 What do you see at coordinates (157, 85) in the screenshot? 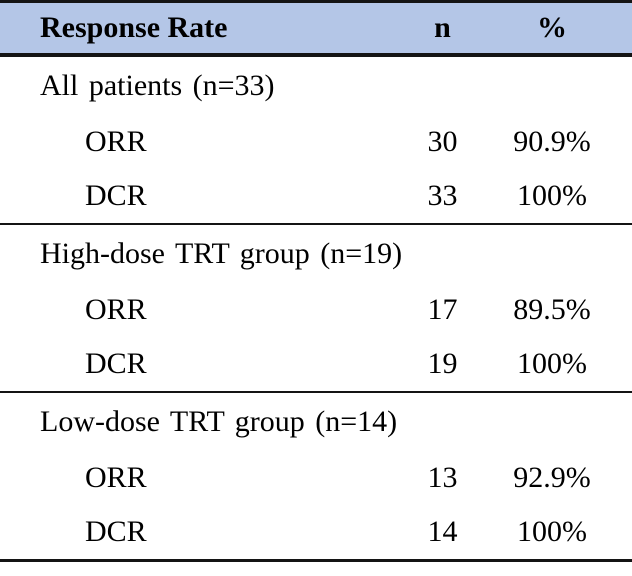
I see `group-label: All patients (n=33)` at bounding box center [157, 85].